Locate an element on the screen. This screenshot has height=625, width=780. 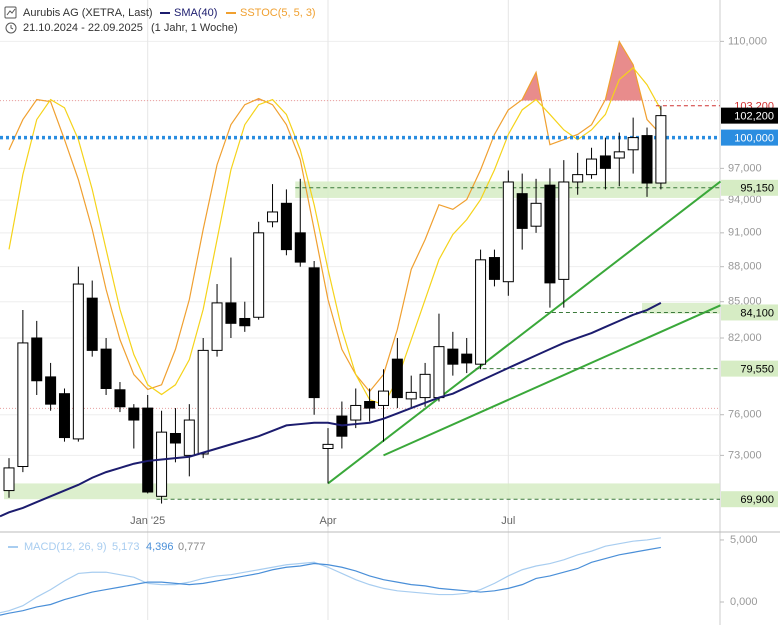
y-tick-label: 82,000 is located at coordinates (745, 338).